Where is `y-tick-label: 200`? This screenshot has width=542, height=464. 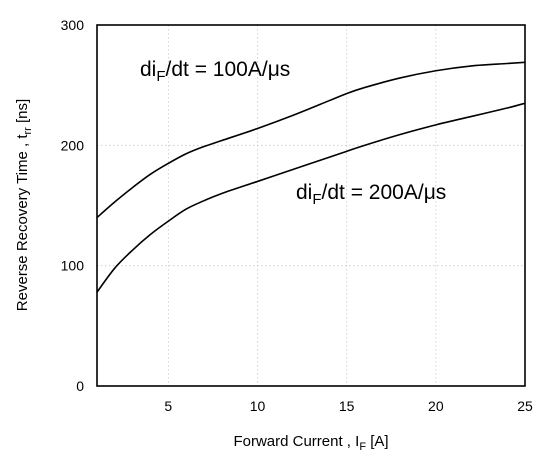 y-tick-label: 200 is located at coordinates (73, 145).